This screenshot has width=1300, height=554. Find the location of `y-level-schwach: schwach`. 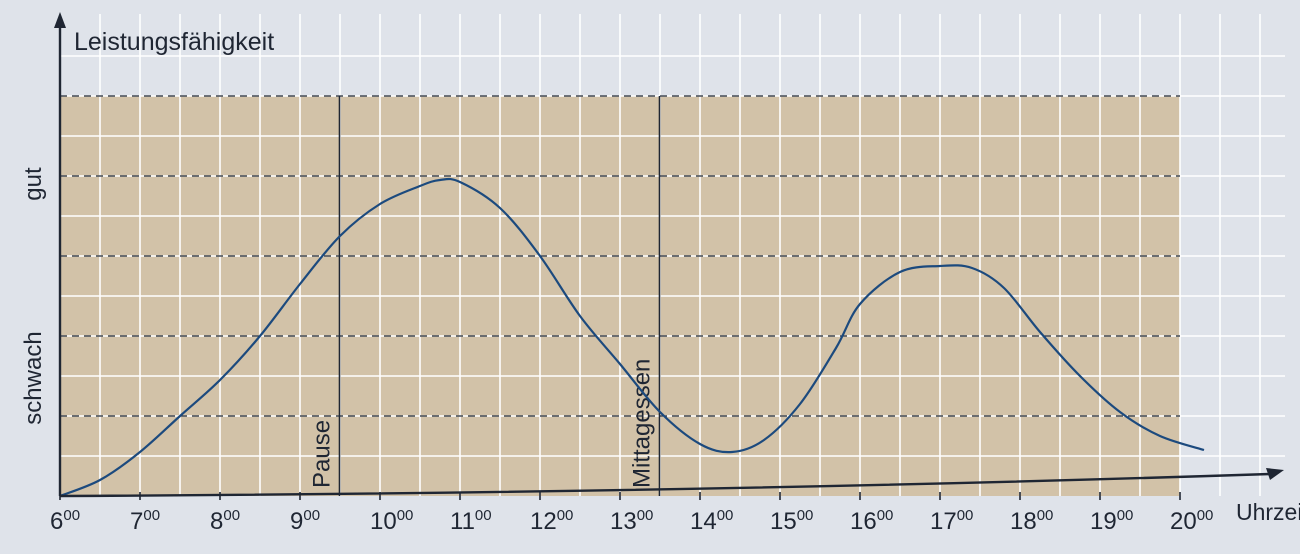

y-level-schwach: schwach is located at coordinates (33, 377).